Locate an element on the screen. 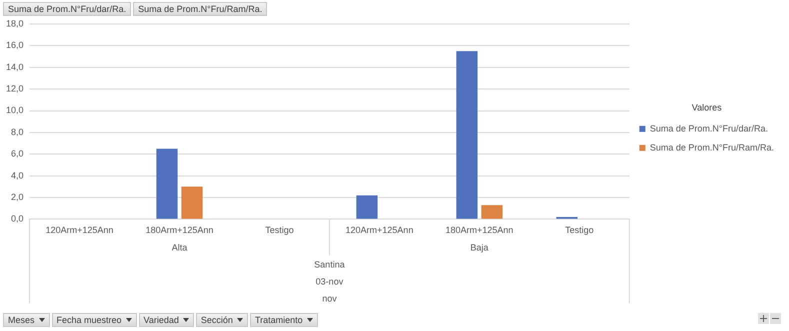 Image resolution: width=789 pixels, height=331 pixels. text: Suma de Prom.N°Fru/dar/Ra. is located at coordinates (67, 9).